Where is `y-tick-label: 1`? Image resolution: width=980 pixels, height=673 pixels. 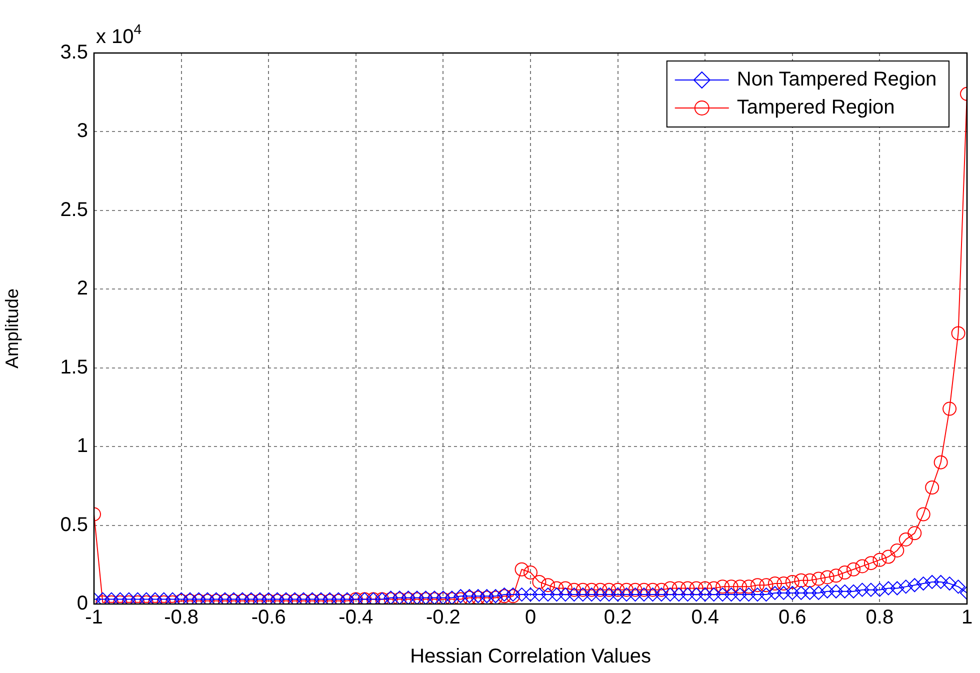 y-tick-label: 1 is located at coordinates (82, 446).